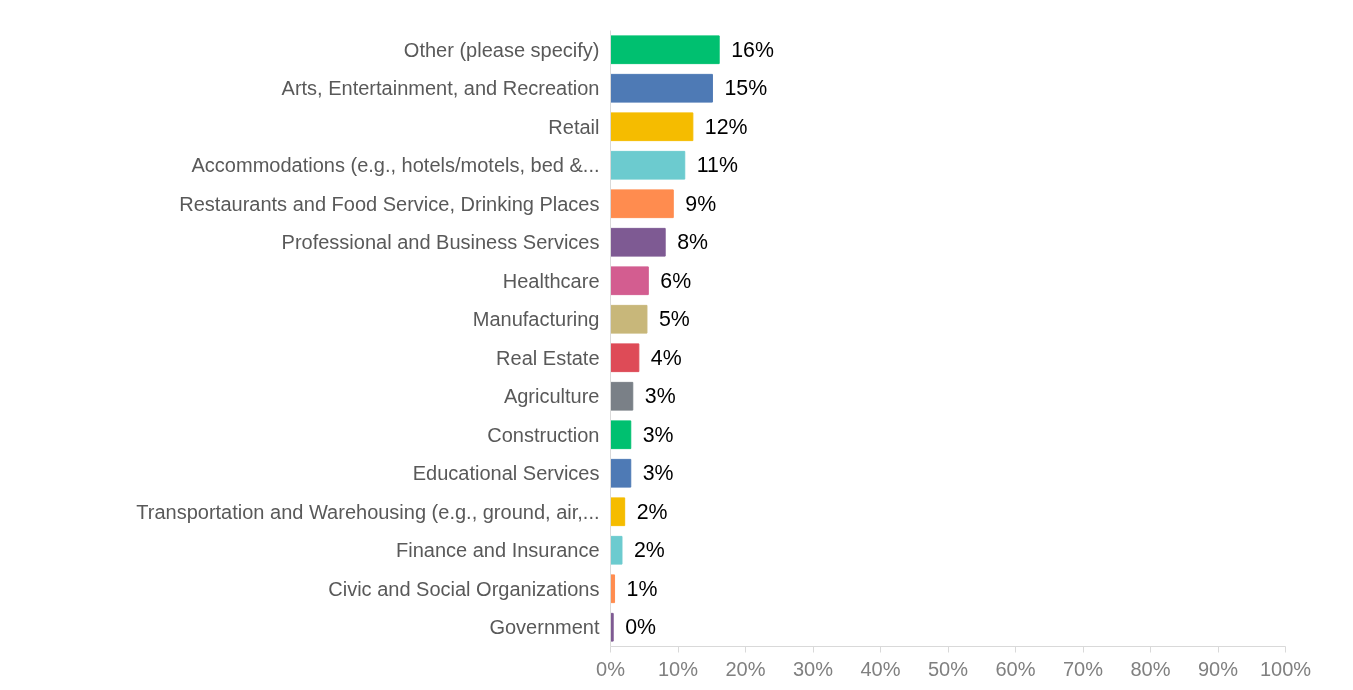 This screenshot has height=690, width=1353. Describe the element at coordinates (548, 357) in the screenshot. I see `y-tick-label: Real Estate` at that location.